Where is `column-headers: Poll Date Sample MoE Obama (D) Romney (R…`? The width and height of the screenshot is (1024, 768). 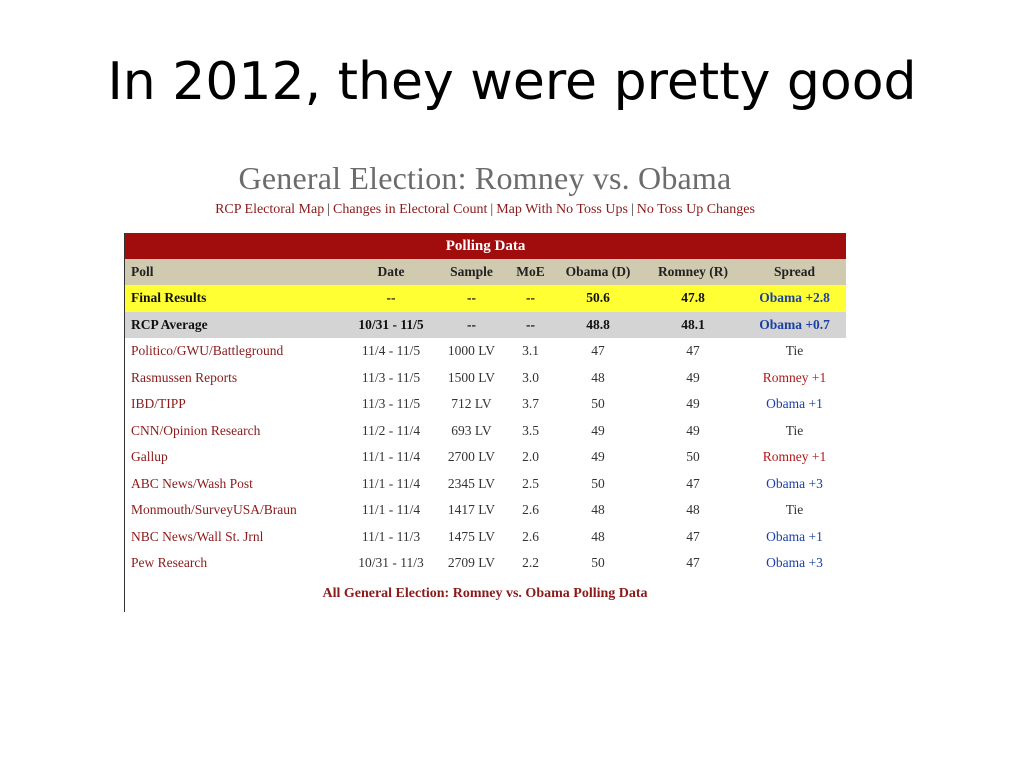
column-headers: Poll Date Sample MoE Obama (D) Romney (R… is located at coordinates (486, 272).